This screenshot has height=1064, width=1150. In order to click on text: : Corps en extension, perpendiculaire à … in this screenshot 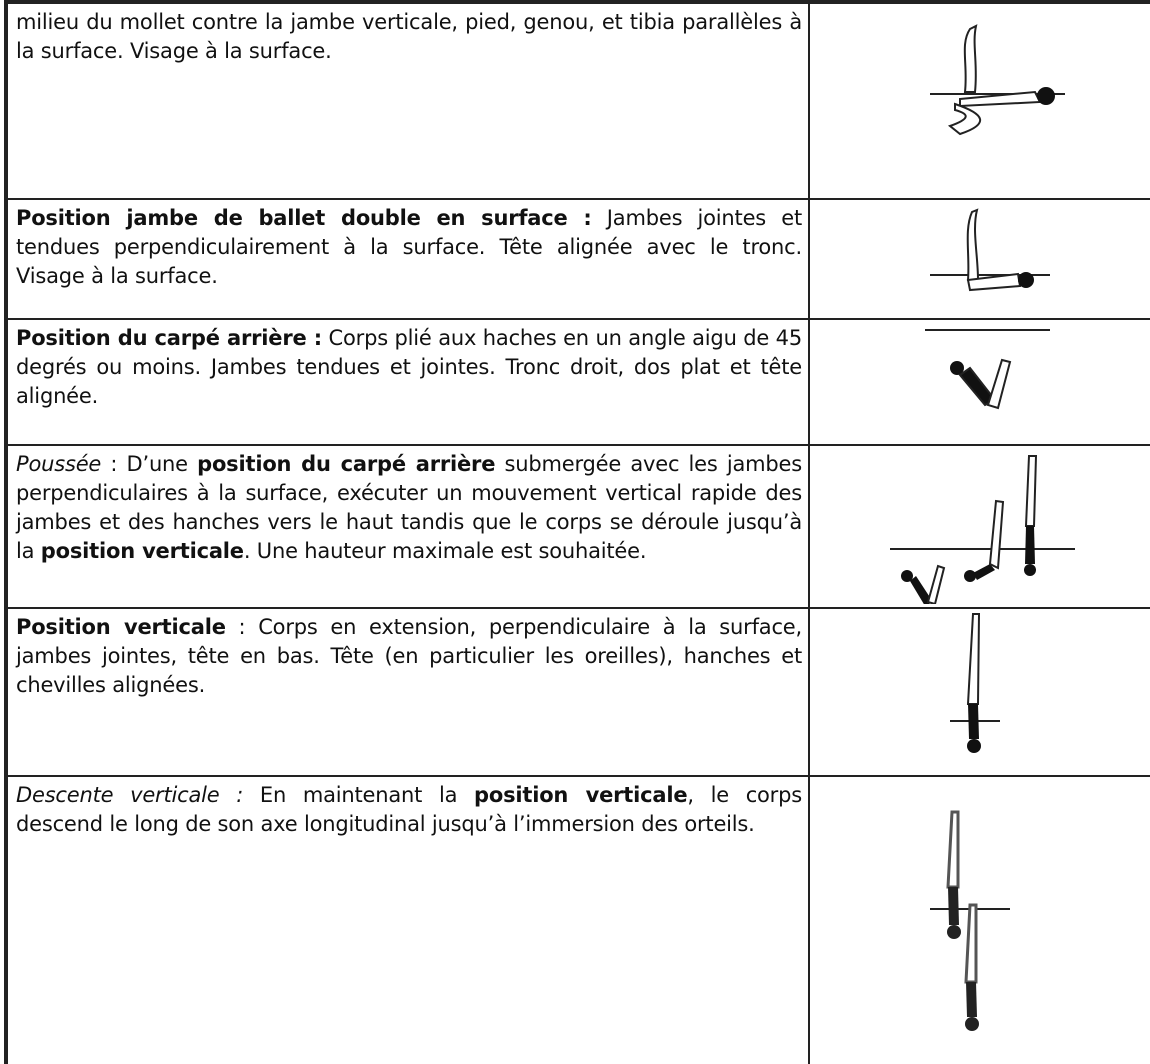, I will do `click(409, 656)`.